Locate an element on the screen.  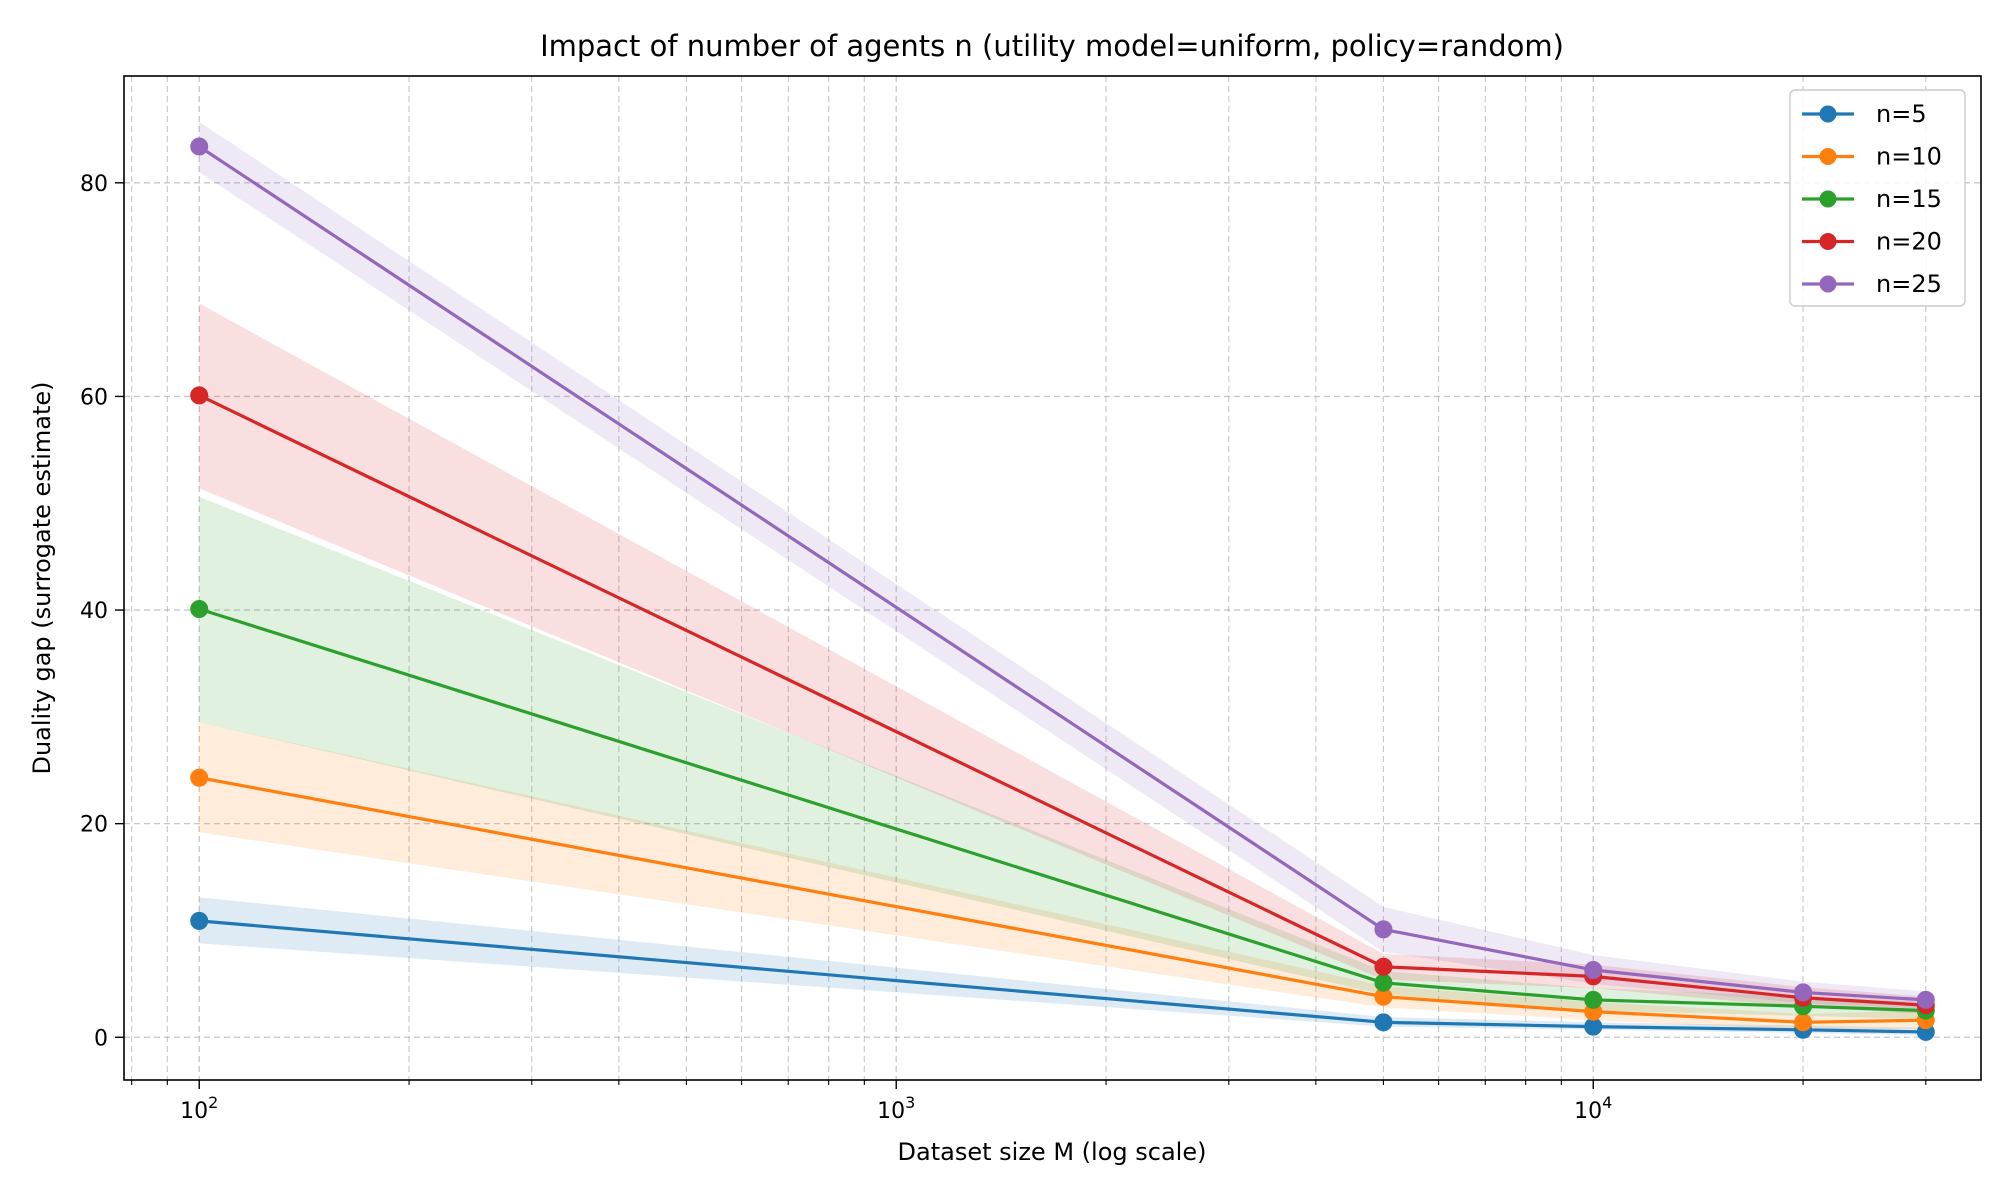
y-tick-label: 20 is located at coordinates (94, 825).